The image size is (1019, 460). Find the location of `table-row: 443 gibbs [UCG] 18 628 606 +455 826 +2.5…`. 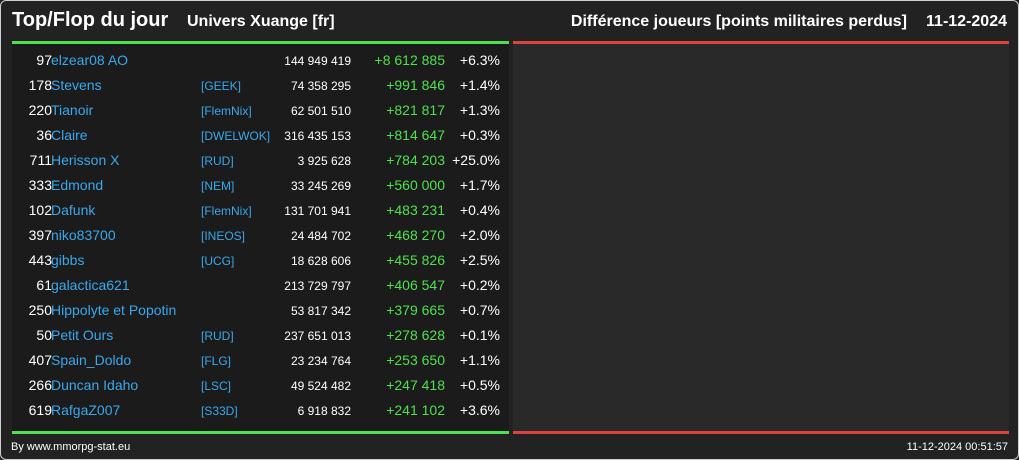

table-row: 443 gibbs [UCG] 18 628 606 +455 826 +2.5… is located at coordinates (260, 260).